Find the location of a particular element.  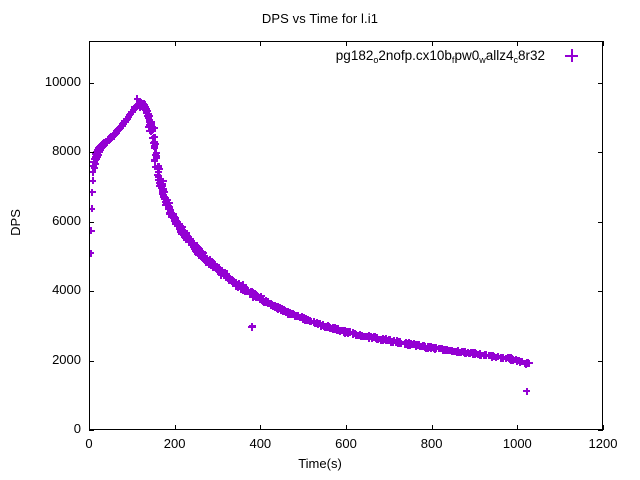

page-title: DPS vs Time for l.i1 is located at coordinates (320, 18).